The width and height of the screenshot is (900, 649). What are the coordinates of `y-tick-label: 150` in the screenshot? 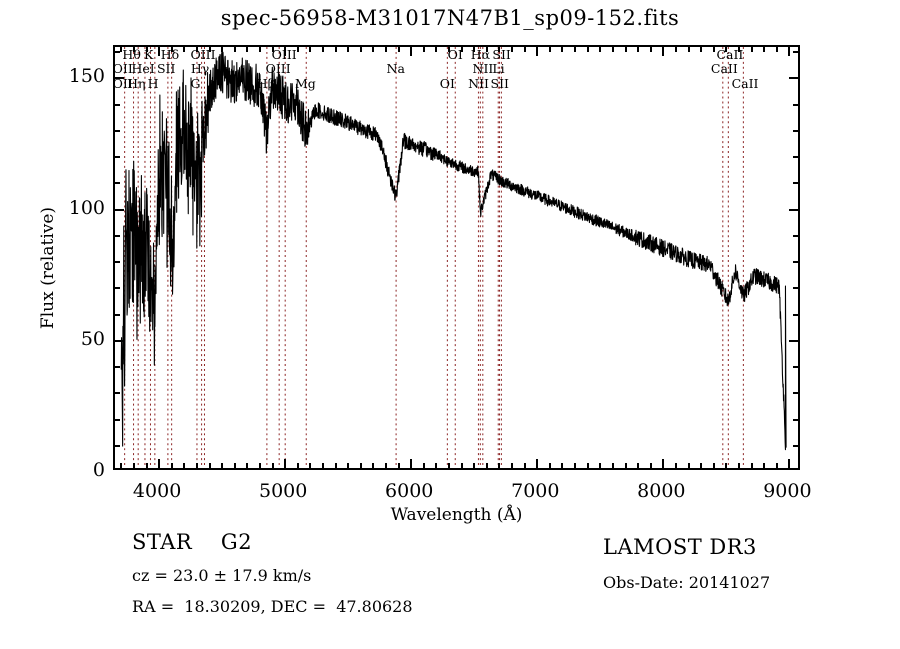 It's located at (86, 76).